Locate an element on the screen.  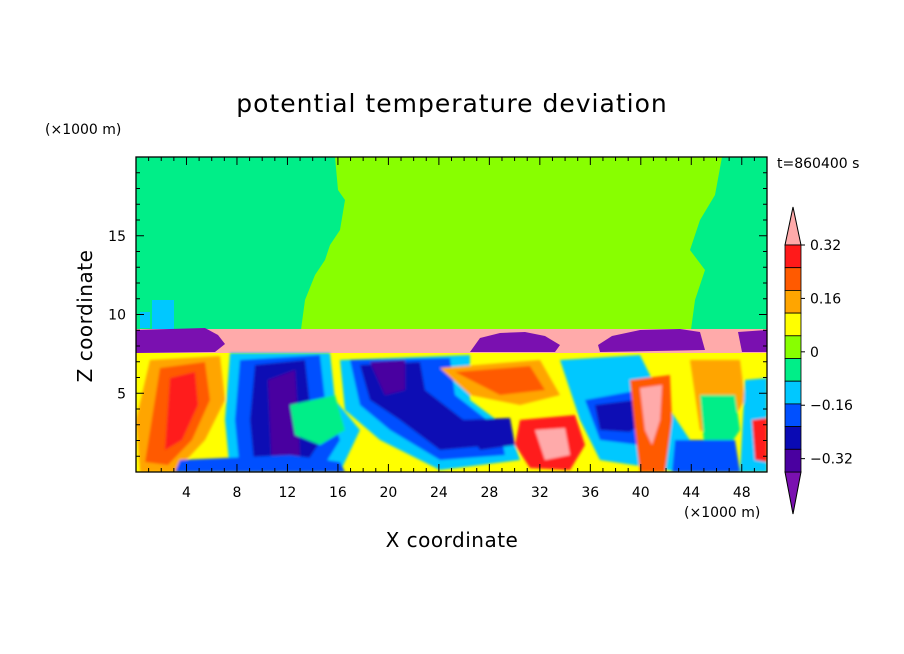
upper-left-region is located at coordinates (240, 247).